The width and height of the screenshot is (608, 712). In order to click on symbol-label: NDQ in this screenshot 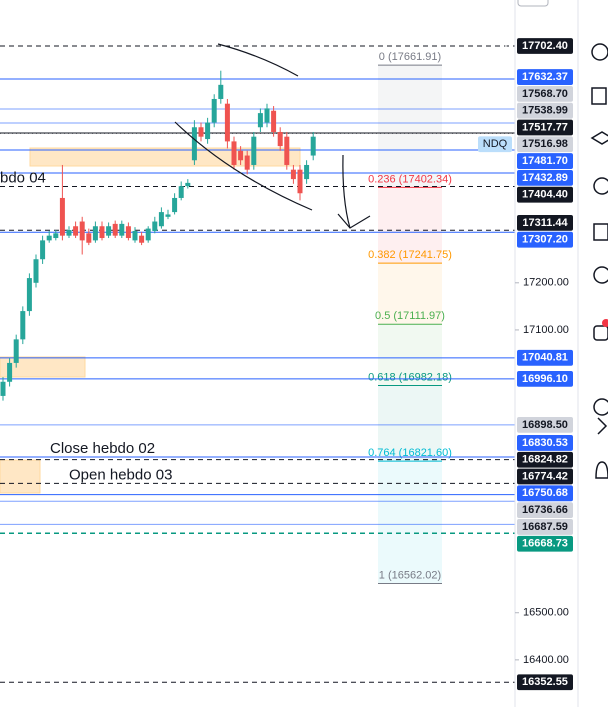, I will do `click(495, 144)`.